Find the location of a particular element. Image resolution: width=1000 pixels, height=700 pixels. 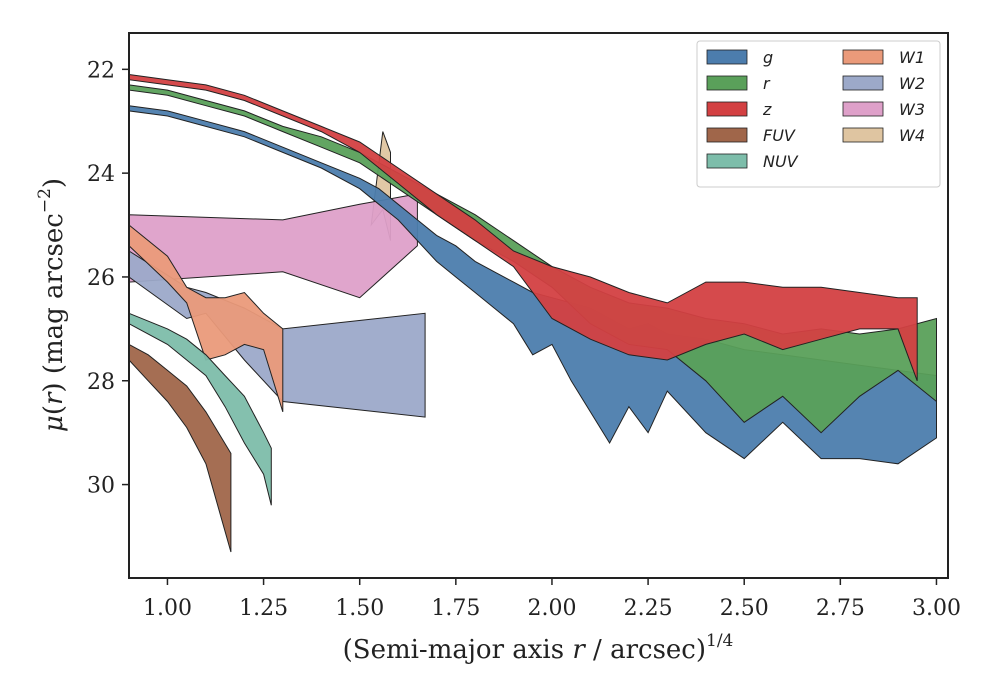

legend-item-z: z is located at coordinates (739, 109).